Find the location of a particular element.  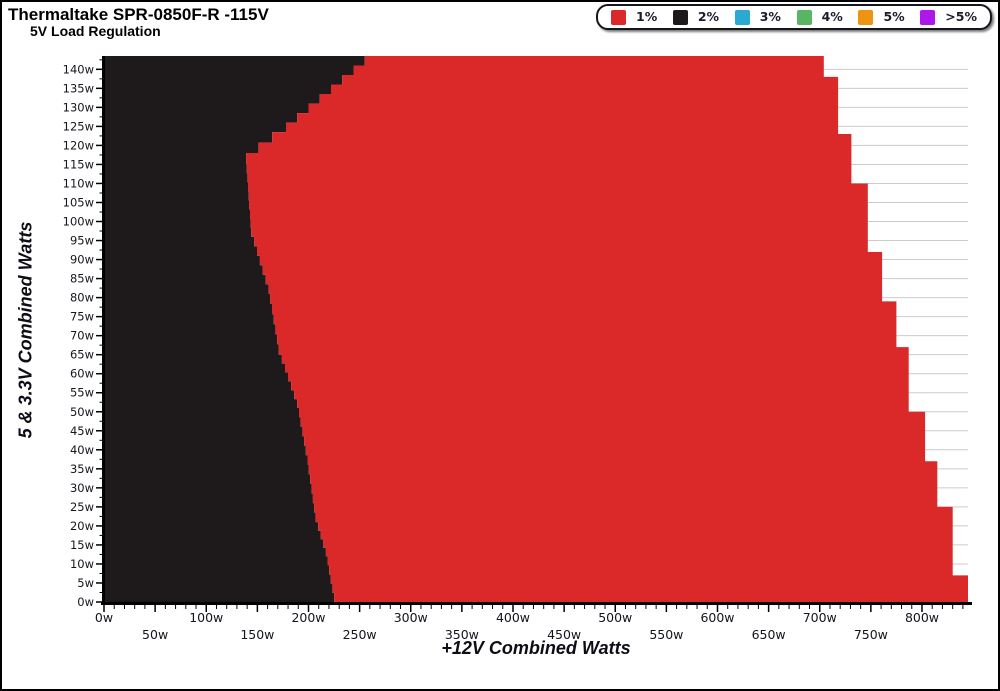

legend-swatch-3pct is located at coordinates (742, 17).